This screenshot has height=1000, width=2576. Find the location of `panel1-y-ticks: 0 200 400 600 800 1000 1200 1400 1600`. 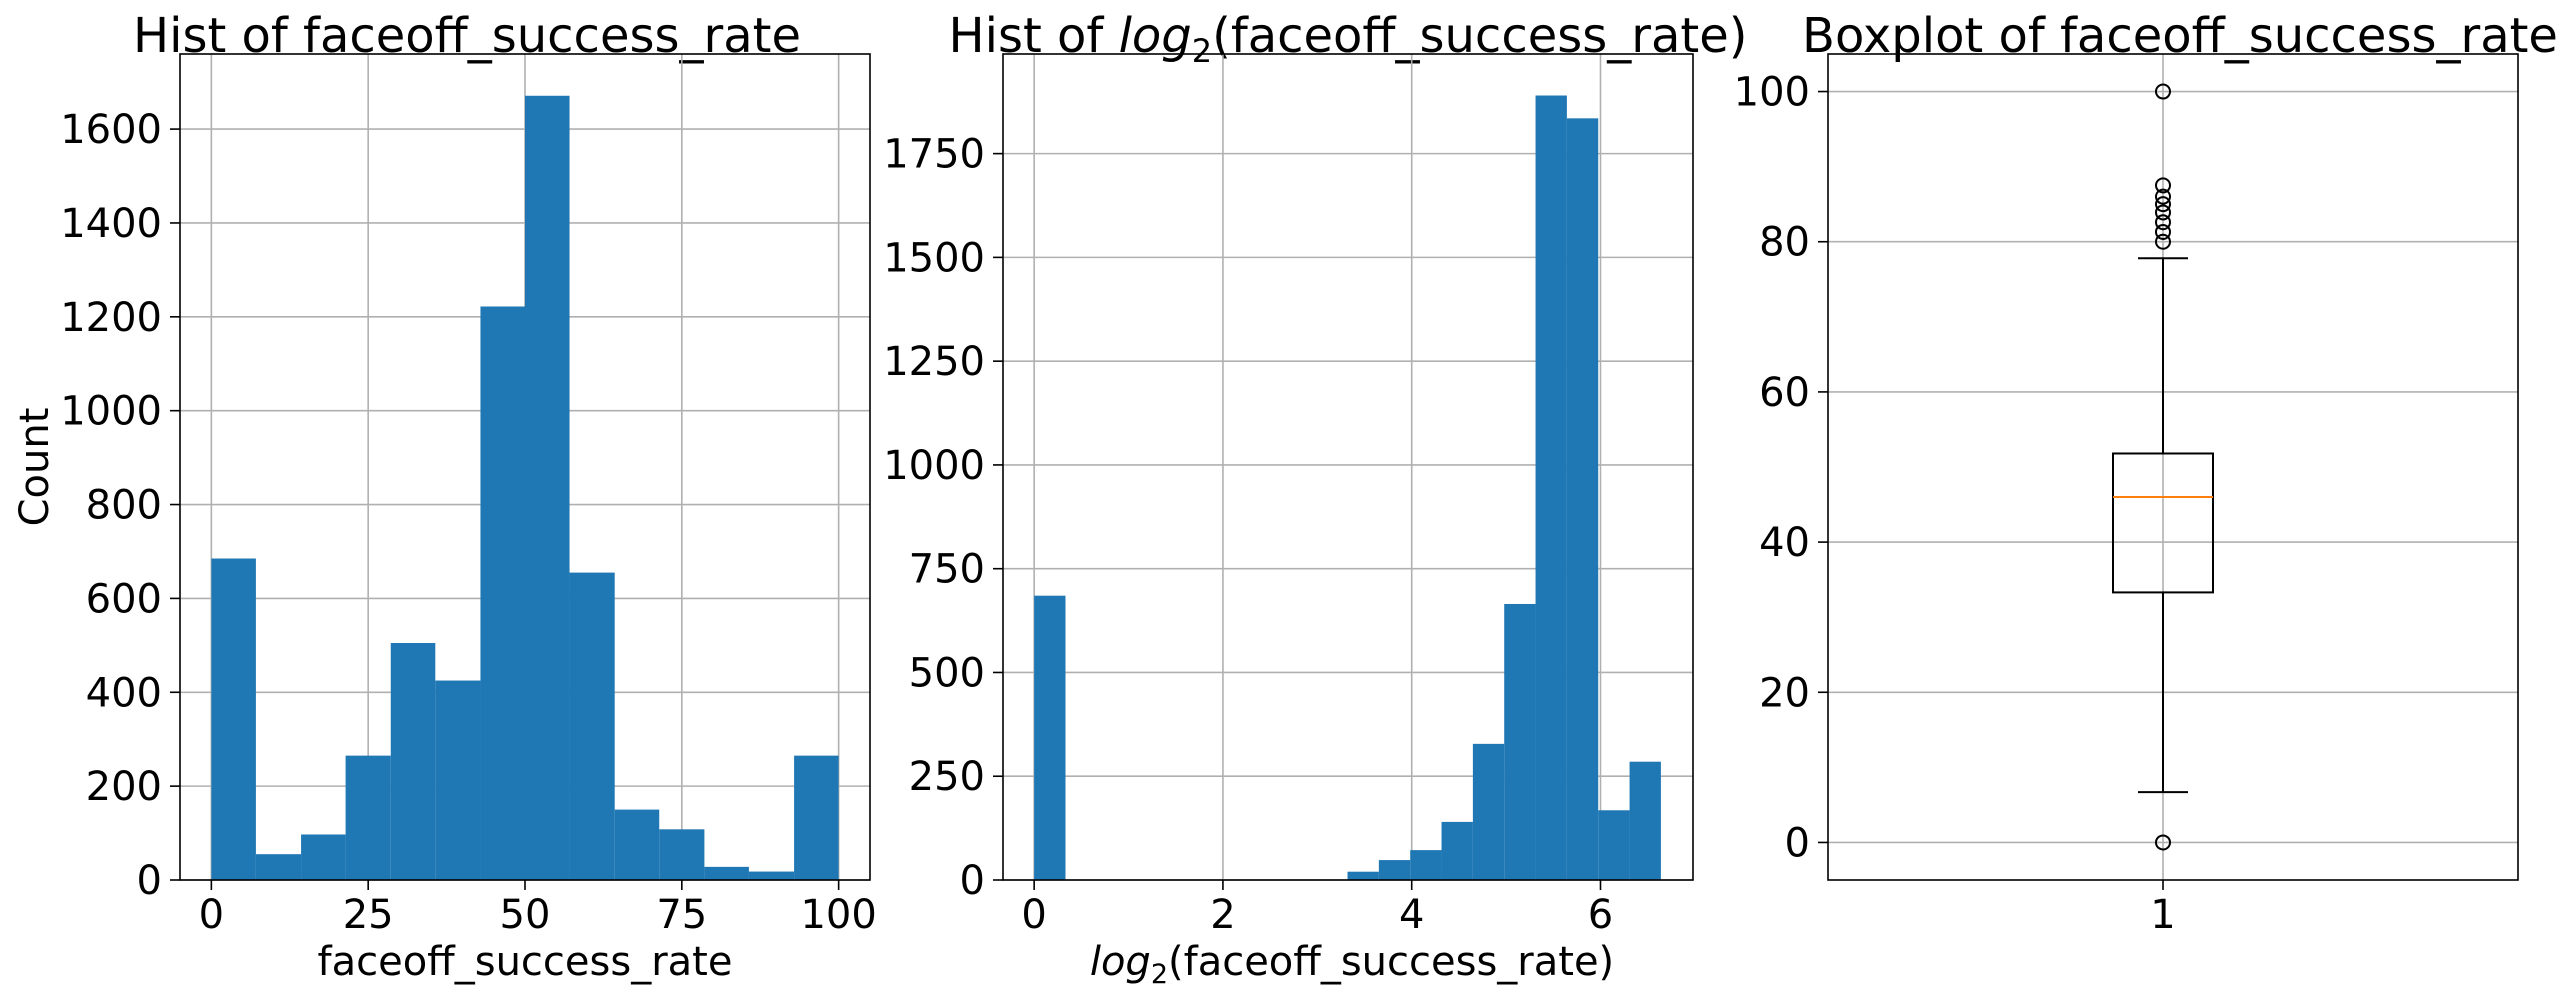

panel1-y-ticks: 0 200 400 600 800 1000 1200 1400 1600 is located at coordinates (120, 505).